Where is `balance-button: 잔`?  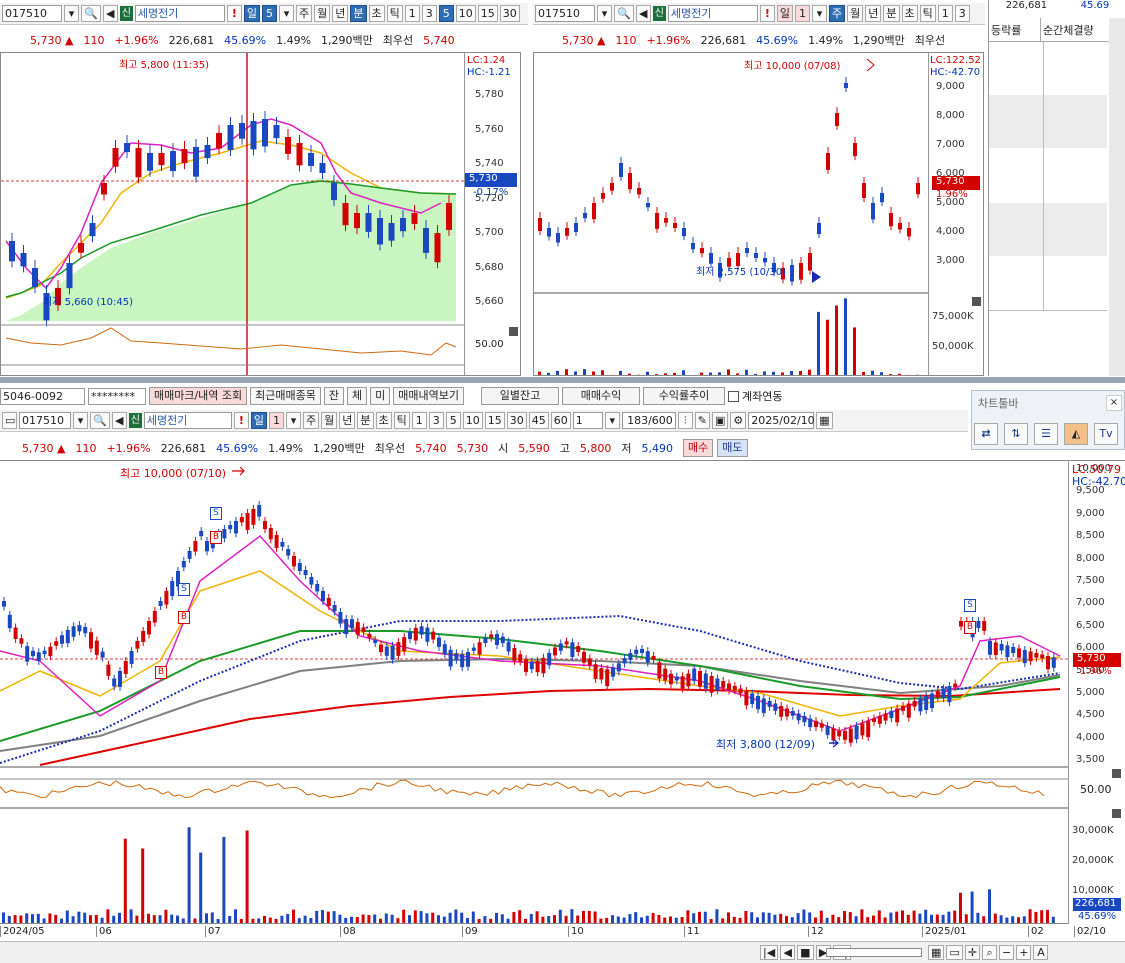 balance-button: 잔 is located at coordinates (334, 396).